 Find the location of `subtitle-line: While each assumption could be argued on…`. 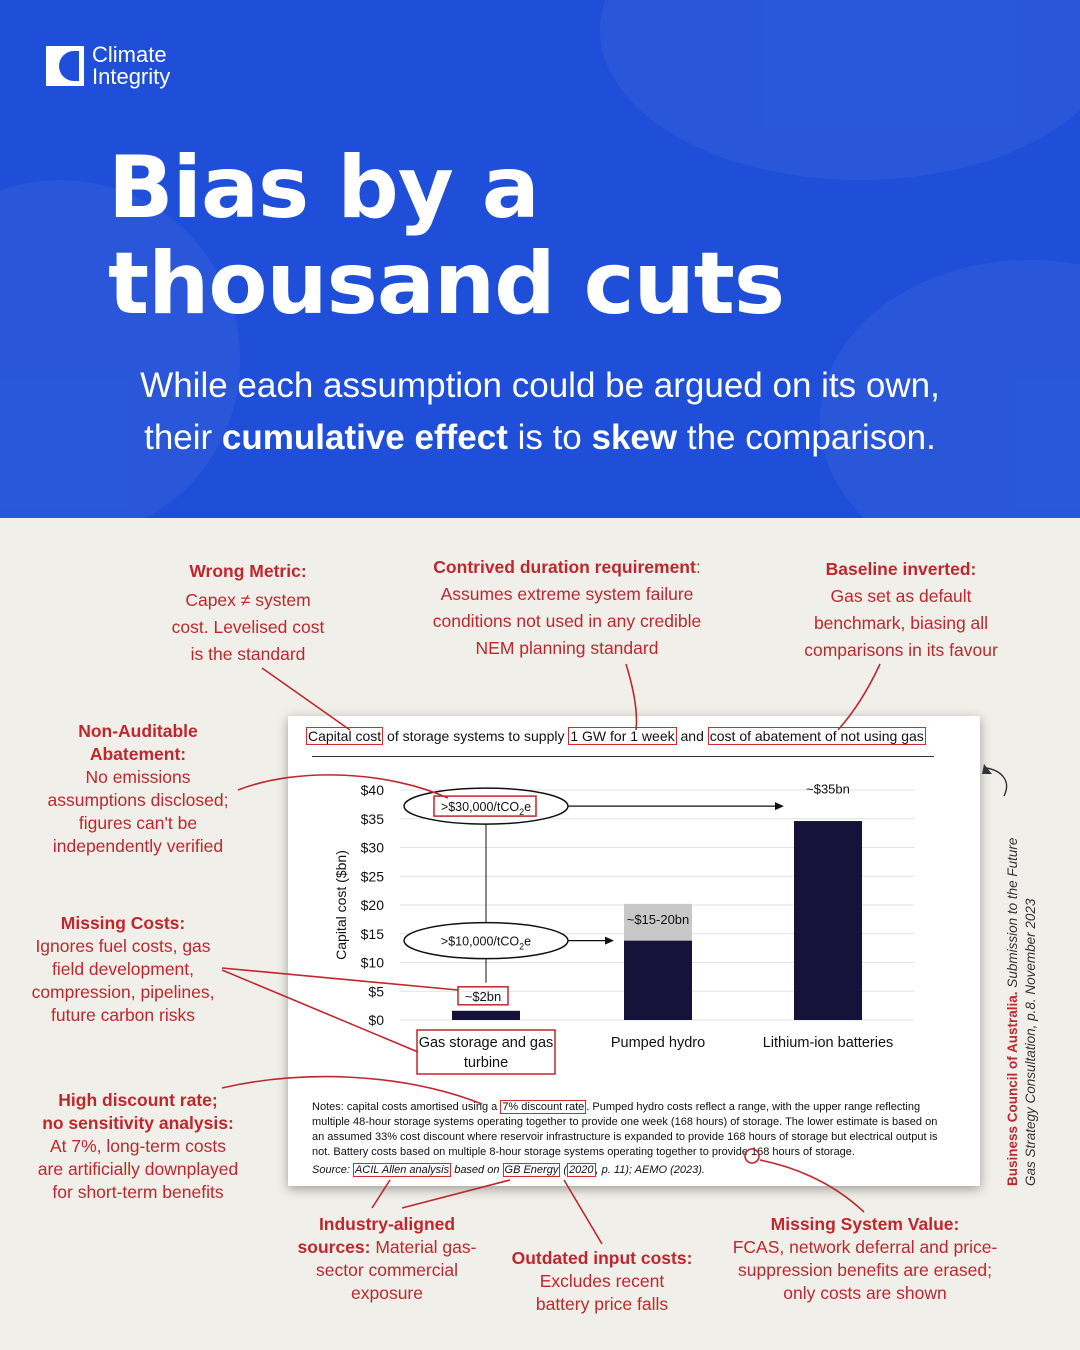

subtitle-line: While each assumption could be argued on… is located at coordinates (540, 385).